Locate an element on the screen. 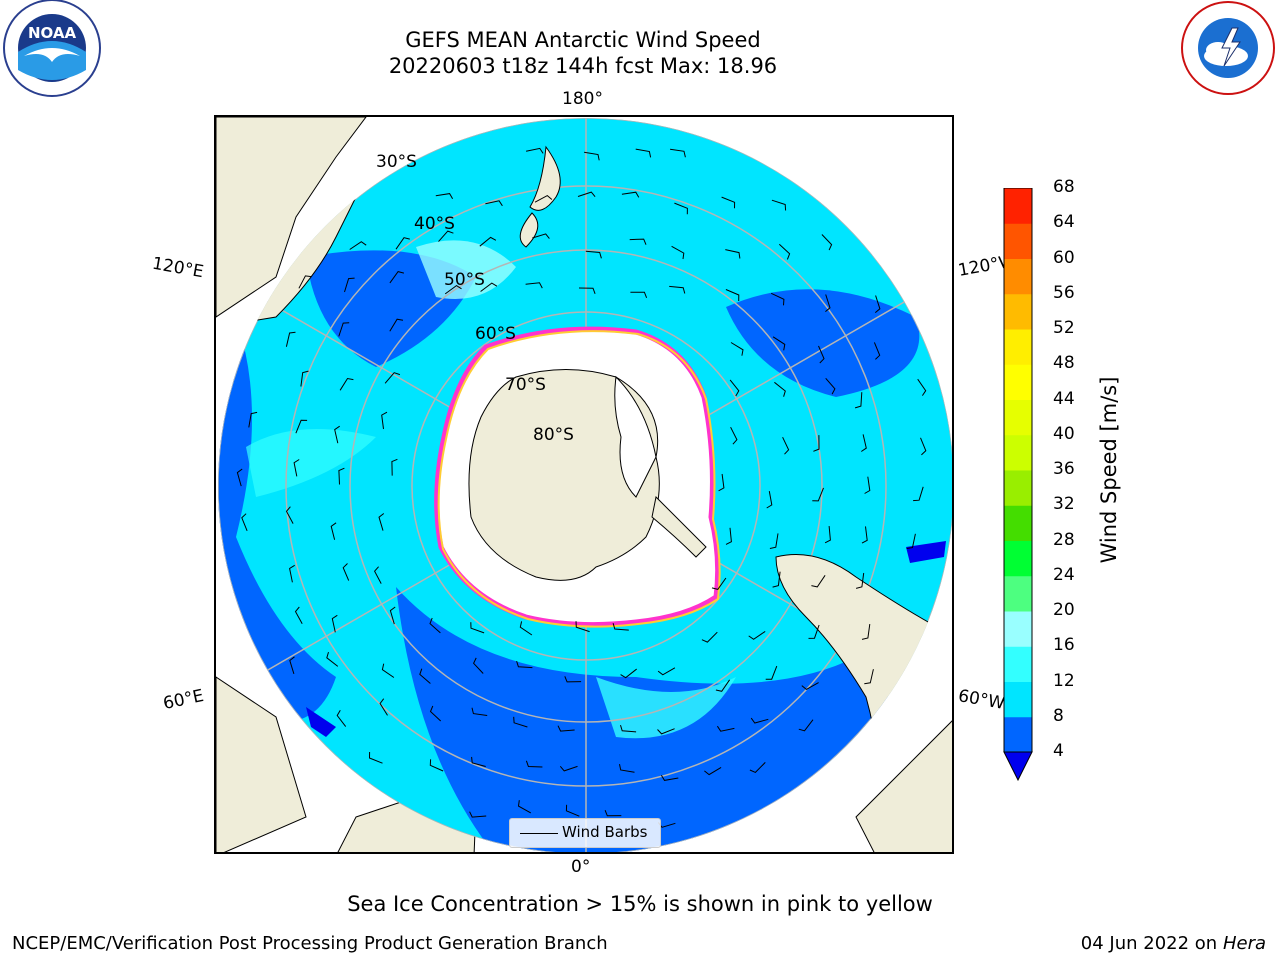 The width and height of the screenshot is (1280, 960). colorbar-tick-label: 44 is located at coordinates (1064, 398).